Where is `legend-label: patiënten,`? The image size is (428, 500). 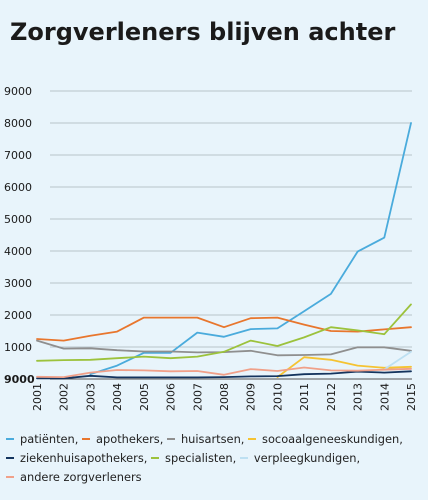
legend-label: patiënten, is located at coordinates (49, 439).